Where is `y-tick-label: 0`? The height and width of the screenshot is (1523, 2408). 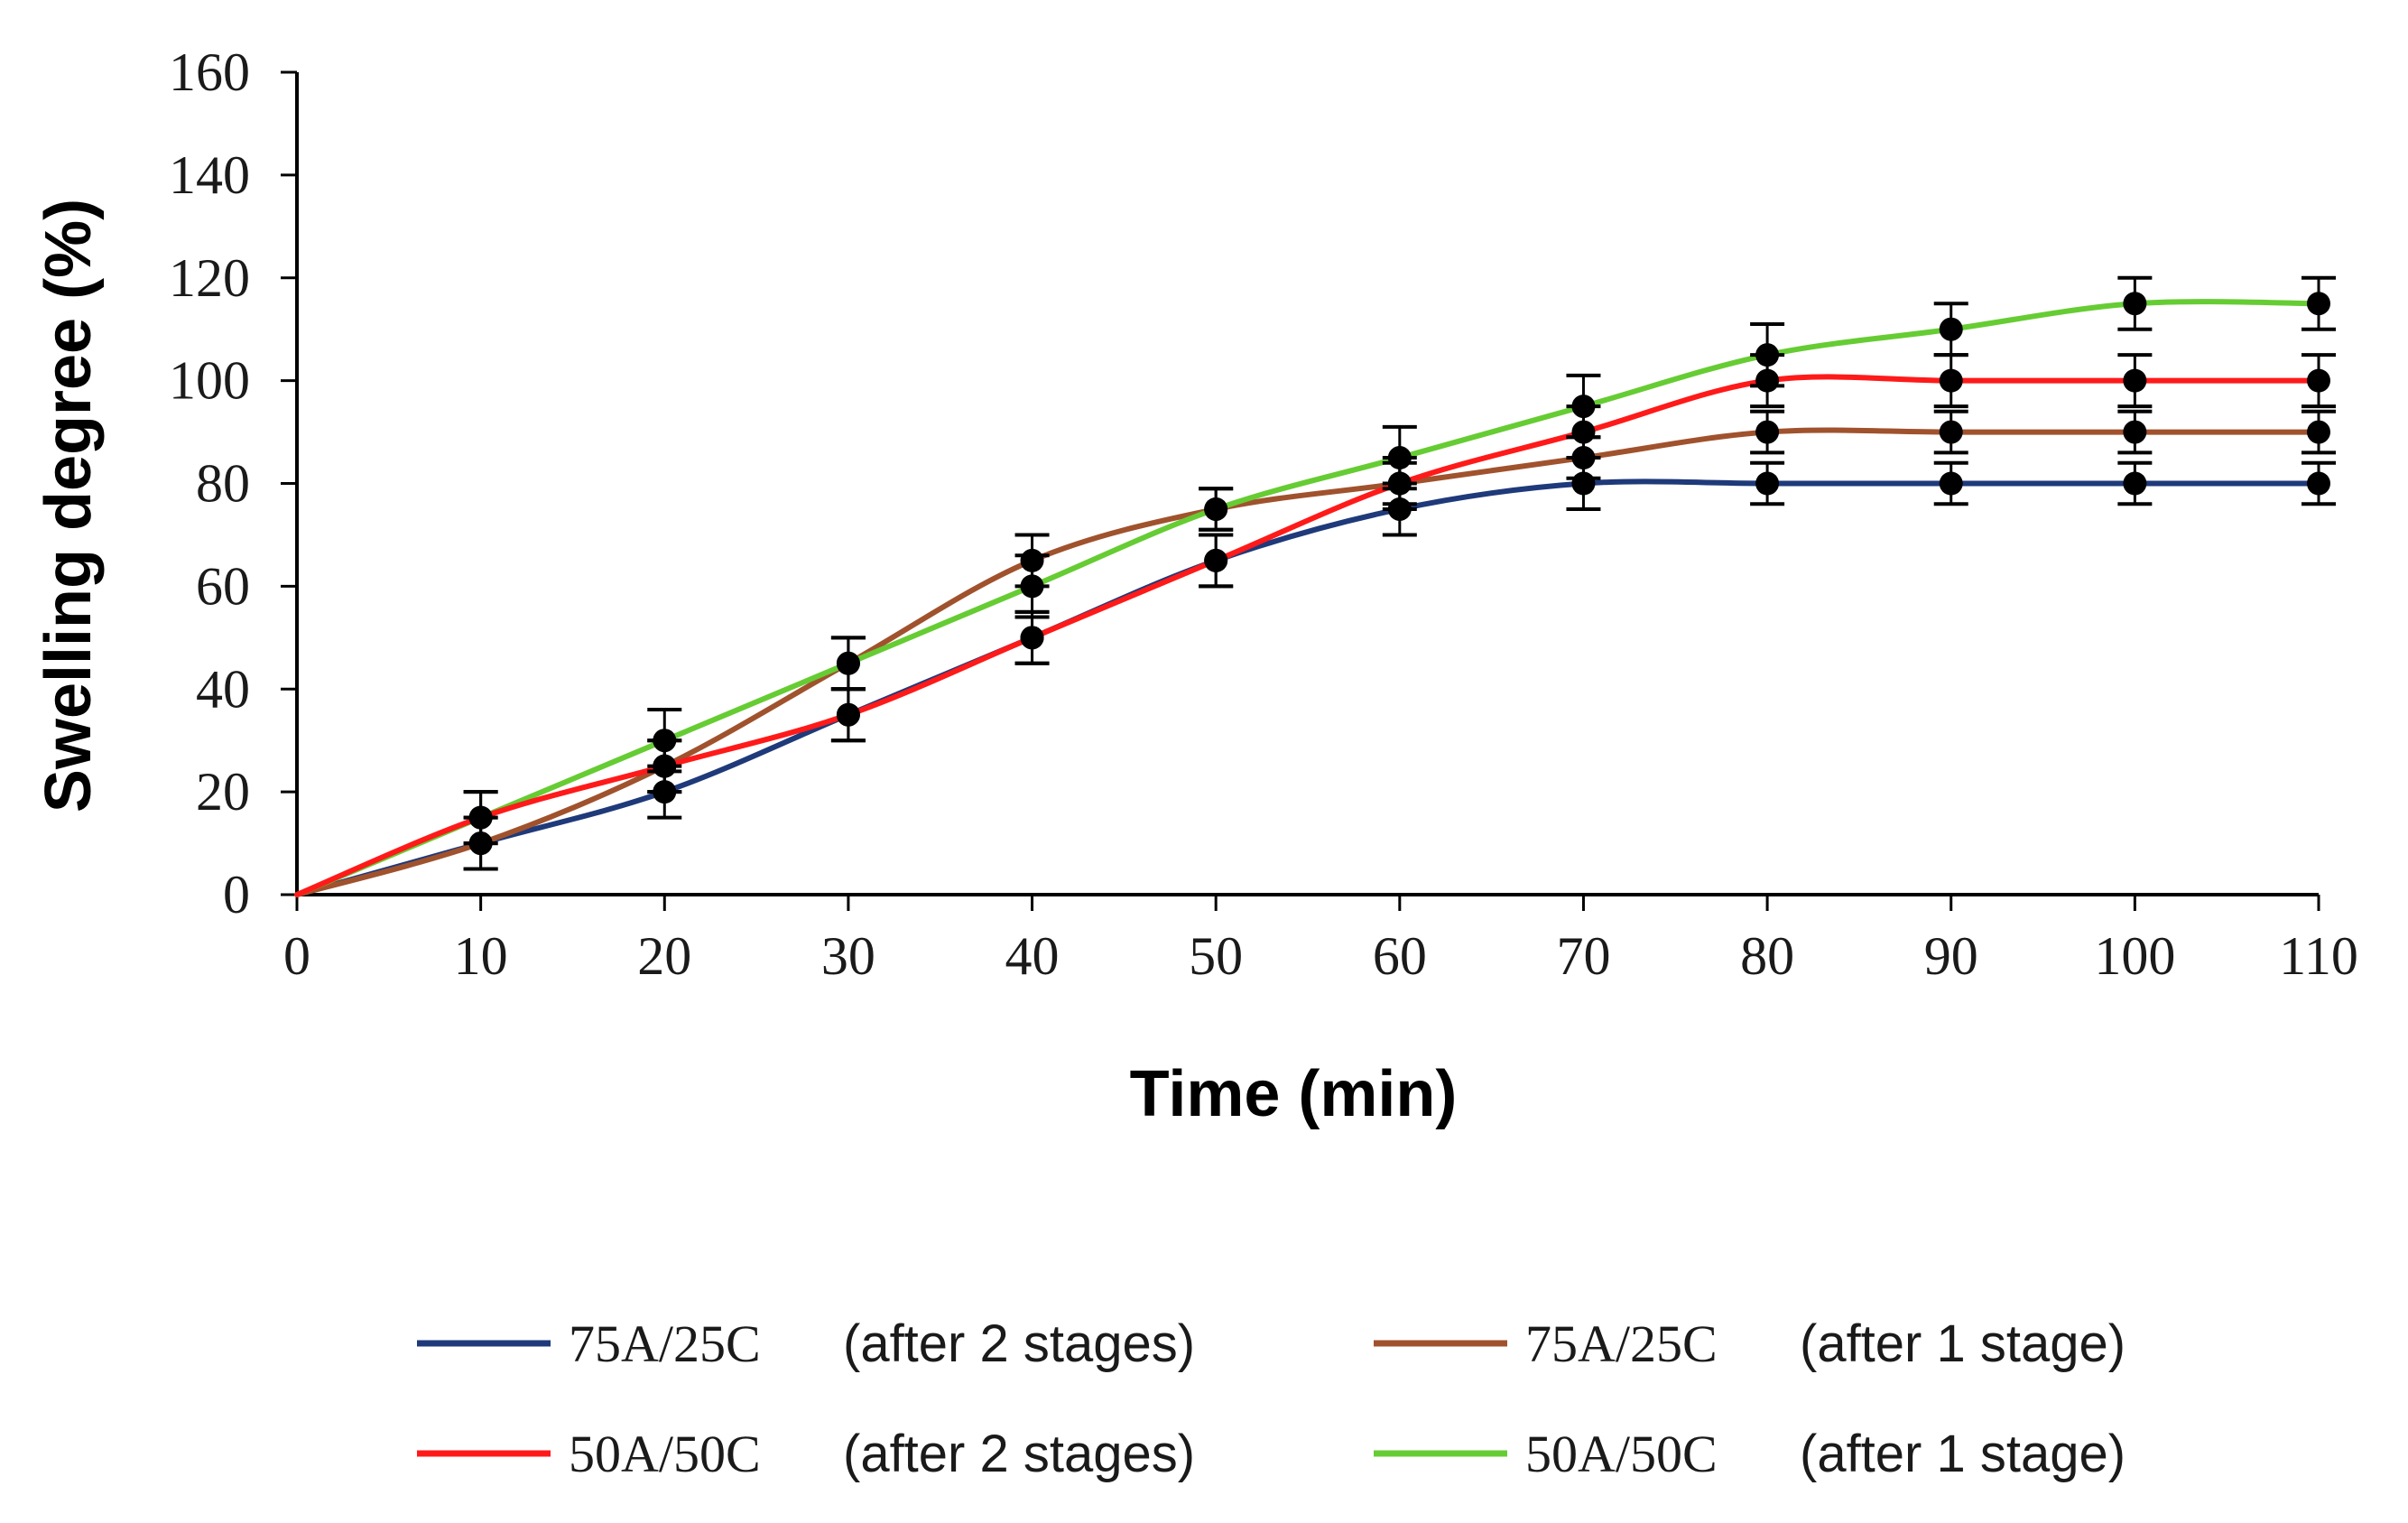
y-tick-label: 0 is located at coordinates (237, 894).